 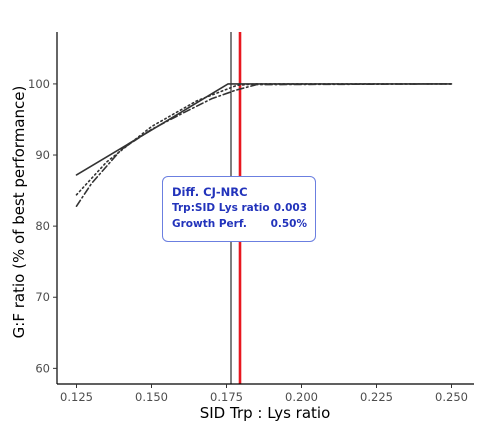 I want to click on y-axis-title: G:F ratio (% of best performance), so click(x=19, y=212).